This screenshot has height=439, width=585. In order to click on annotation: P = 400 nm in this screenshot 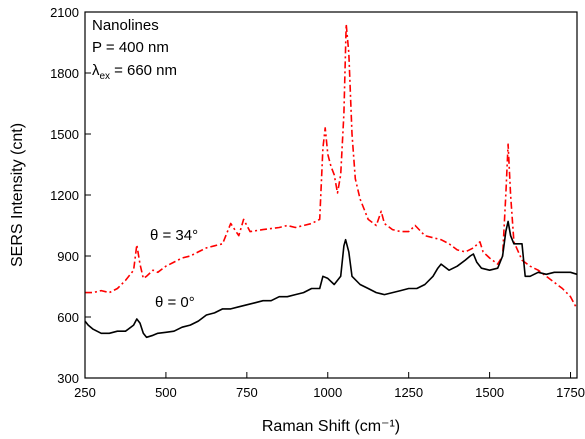, I will do `click(130, 47)`.